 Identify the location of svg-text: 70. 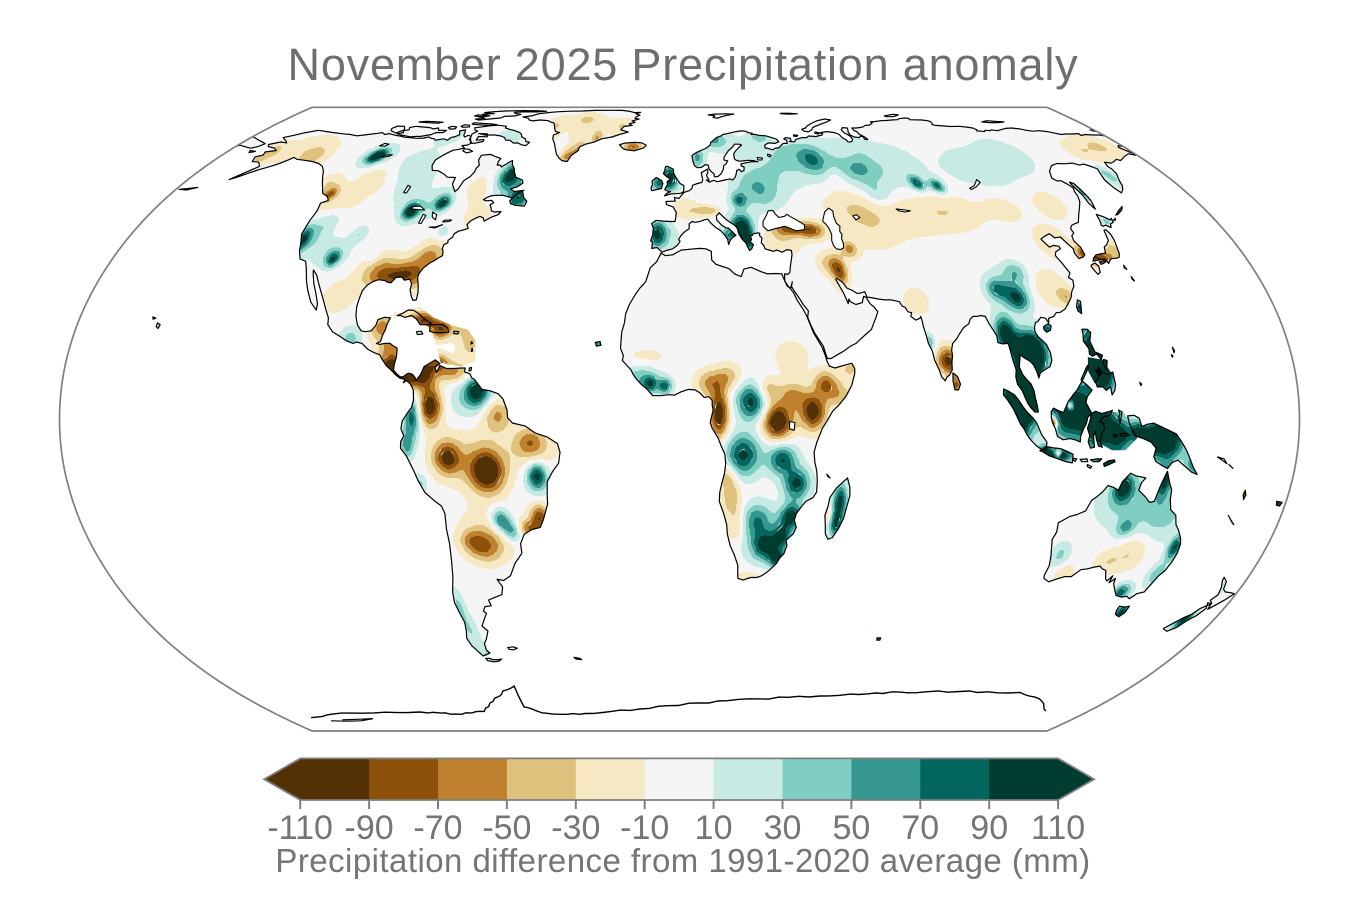
(920, 828).